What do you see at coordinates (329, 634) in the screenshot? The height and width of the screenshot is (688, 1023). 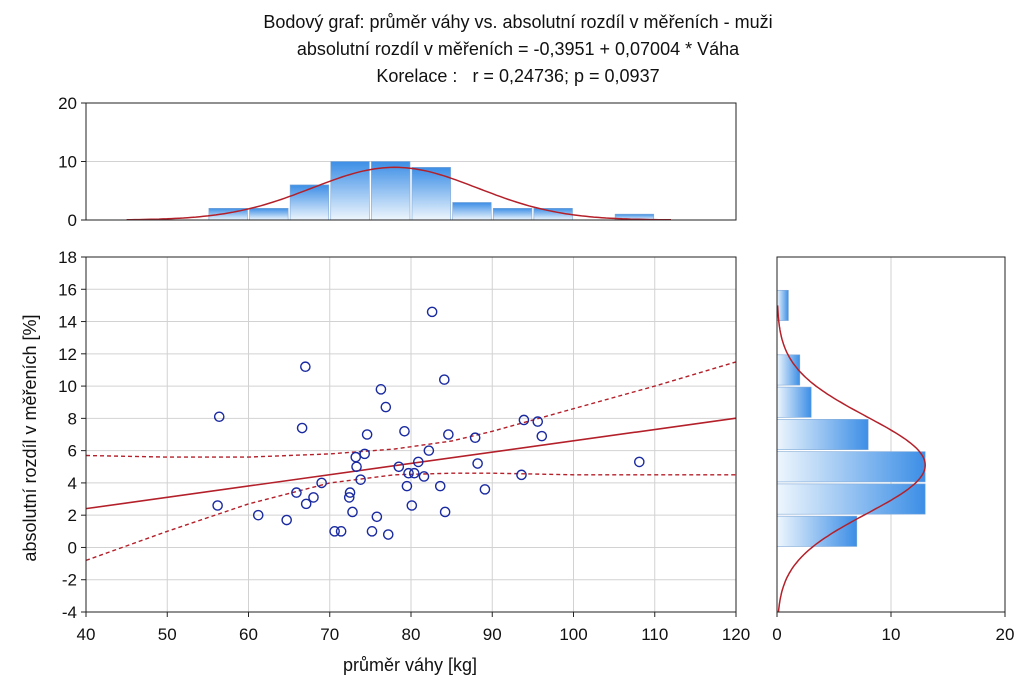 I see `x-tick-label: 70` at bounding box center [329, 634].